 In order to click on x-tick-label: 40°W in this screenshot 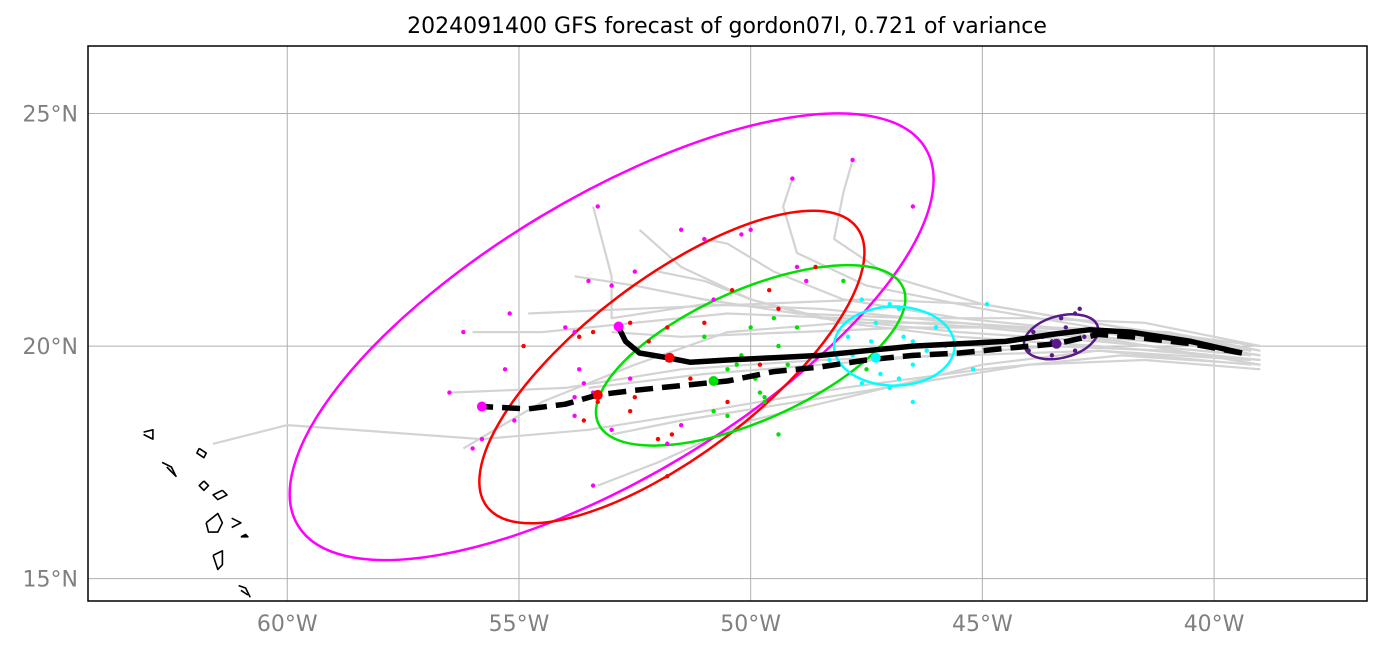, I will do `click(1214, 624)`.